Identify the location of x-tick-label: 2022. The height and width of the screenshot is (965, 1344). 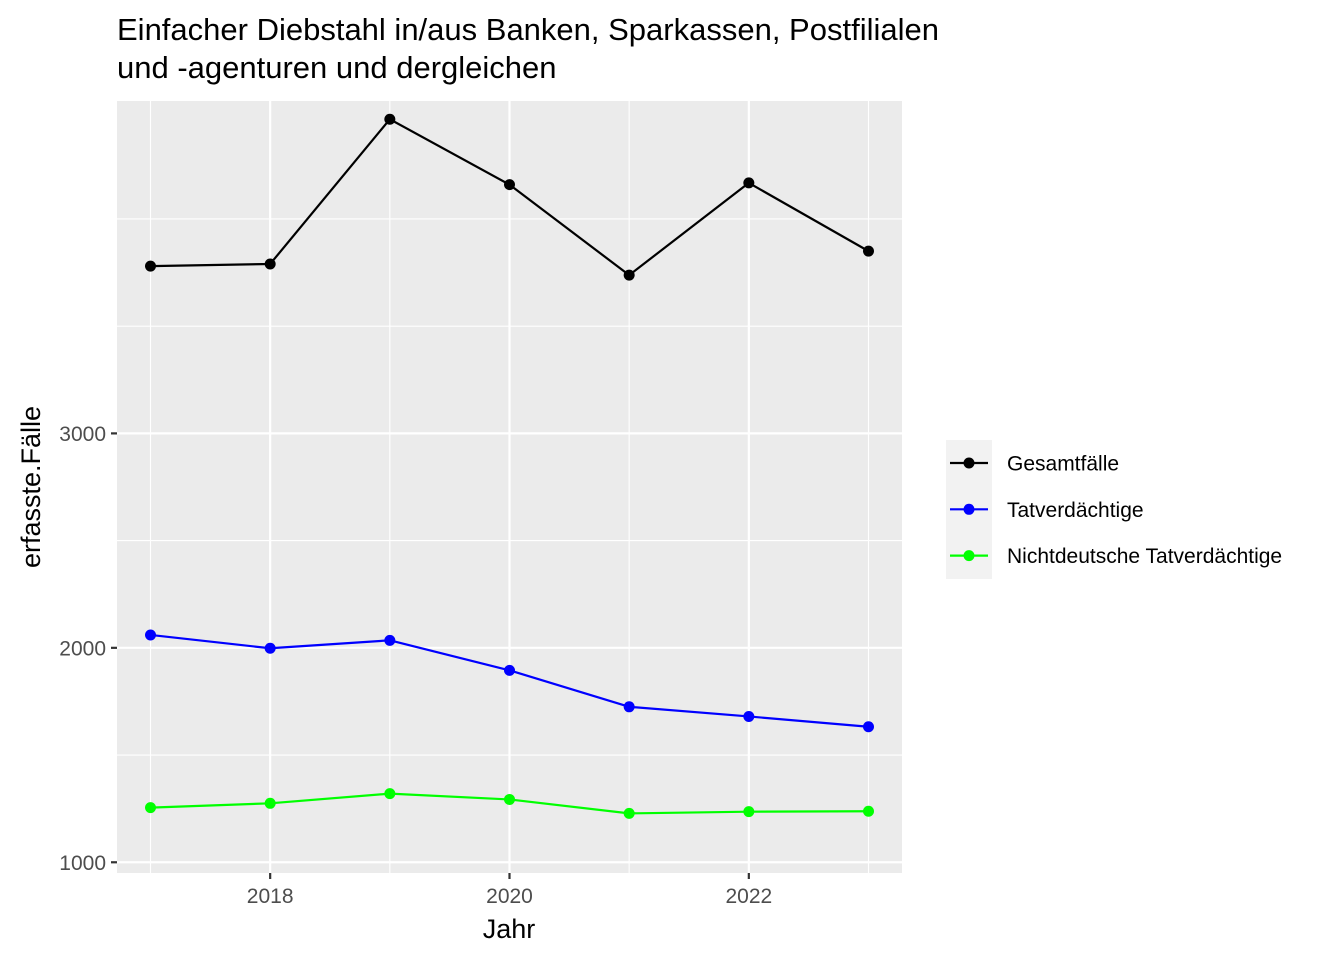
(748, 896).